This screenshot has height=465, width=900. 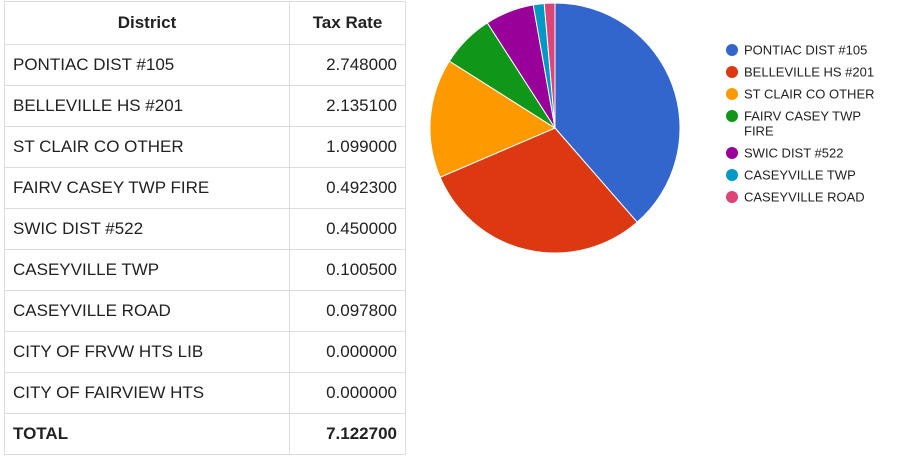 What do you see at coordinates (347, 434) in the screenshot?
I see `total-rate: 7.122700` at bounding box center [347, 434].